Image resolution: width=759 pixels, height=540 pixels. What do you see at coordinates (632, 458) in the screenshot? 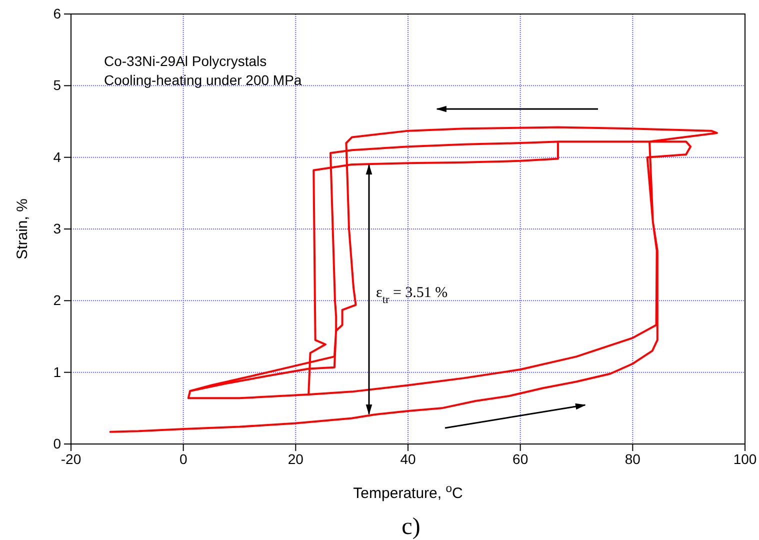
I see `x-tick-label: 80` at bounding box center [632, 458].